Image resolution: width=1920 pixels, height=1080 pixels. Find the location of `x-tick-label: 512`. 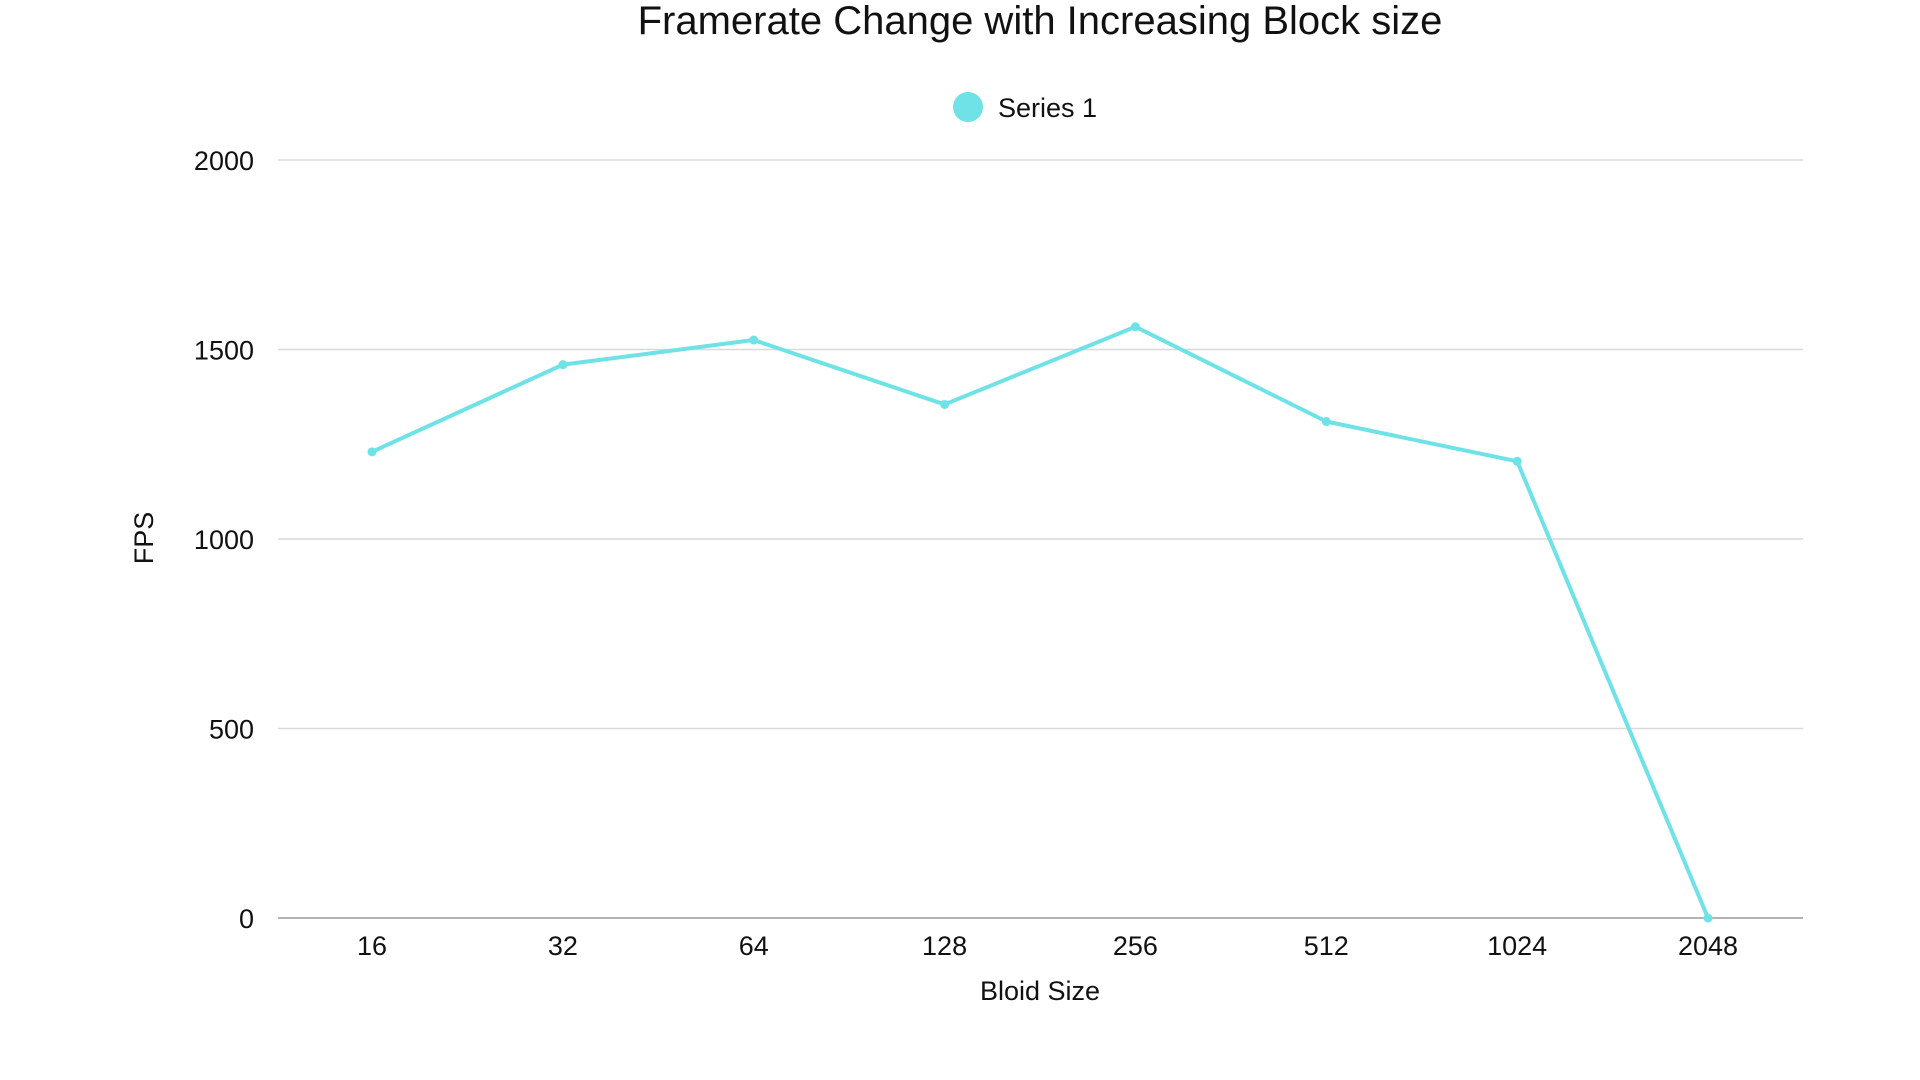

x-tick-label: 512 is located at coordinates (1326, 946).